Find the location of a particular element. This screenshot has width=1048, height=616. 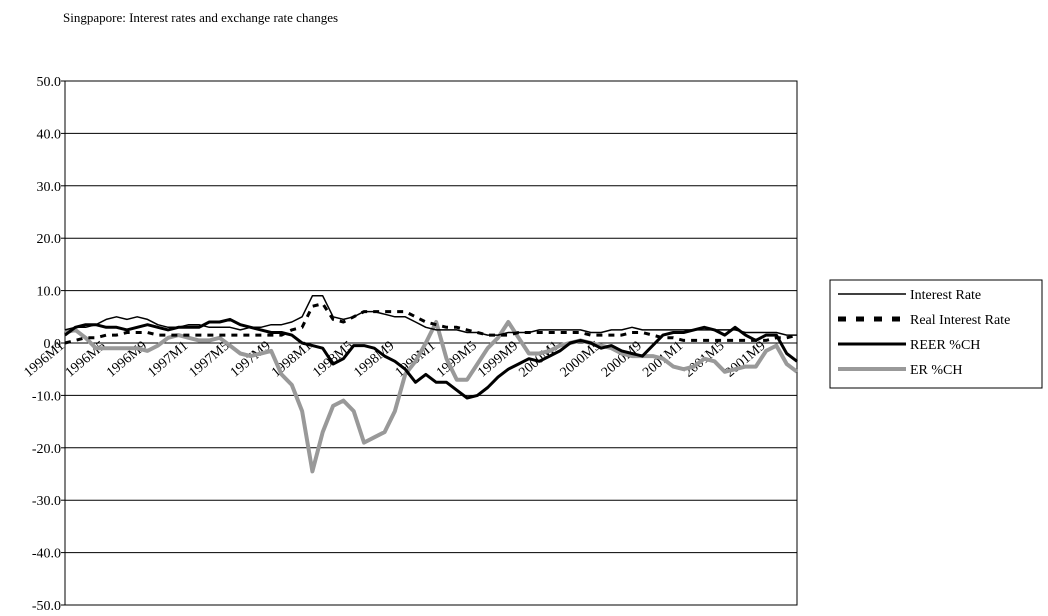

y-tick-label: 30.0 is located at coordinates (49, 187).